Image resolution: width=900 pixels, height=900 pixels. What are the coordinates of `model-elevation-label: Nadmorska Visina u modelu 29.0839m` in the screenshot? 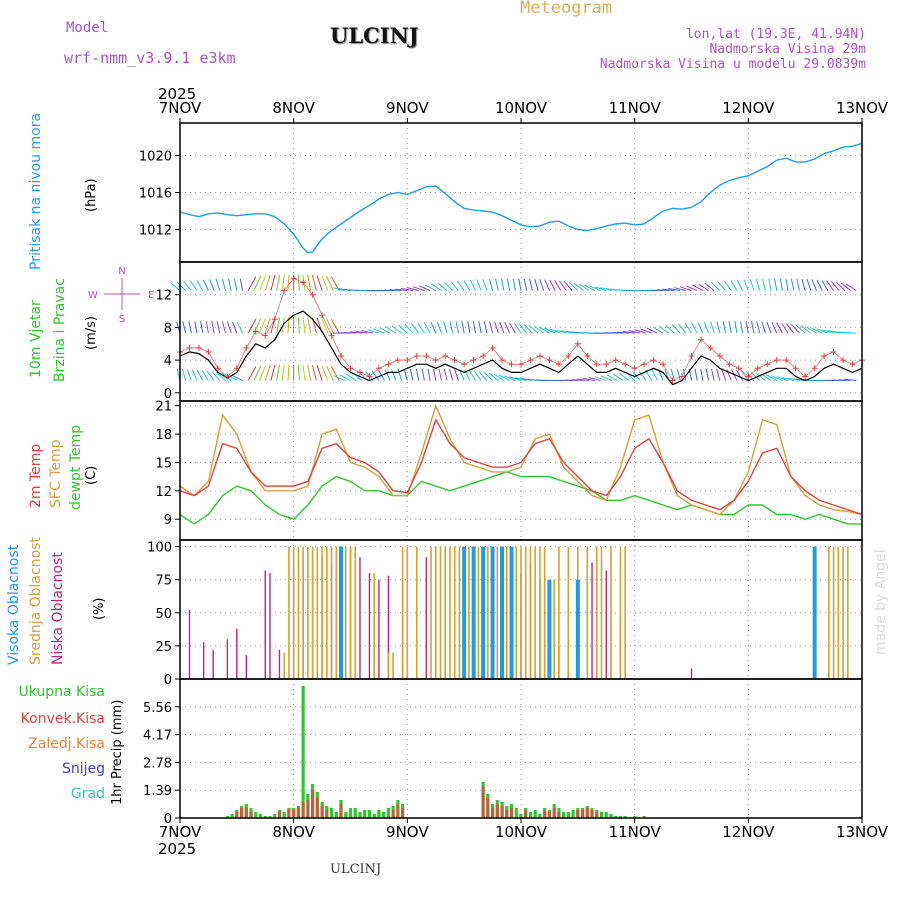 It's located at (732, 64).